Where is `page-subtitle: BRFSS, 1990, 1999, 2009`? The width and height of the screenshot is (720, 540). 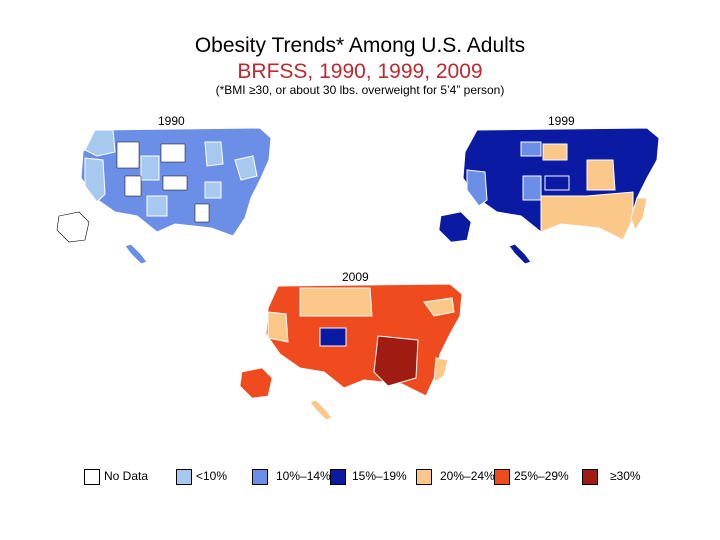 page-subtitle: BRFSS, 1990, 1999, 2009 is located at coordinates (360, 71).